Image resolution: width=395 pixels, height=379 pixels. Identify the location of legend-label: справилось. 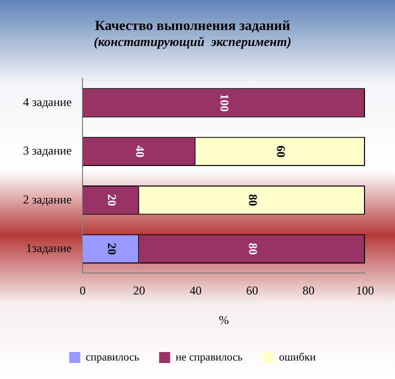
(113, 357).